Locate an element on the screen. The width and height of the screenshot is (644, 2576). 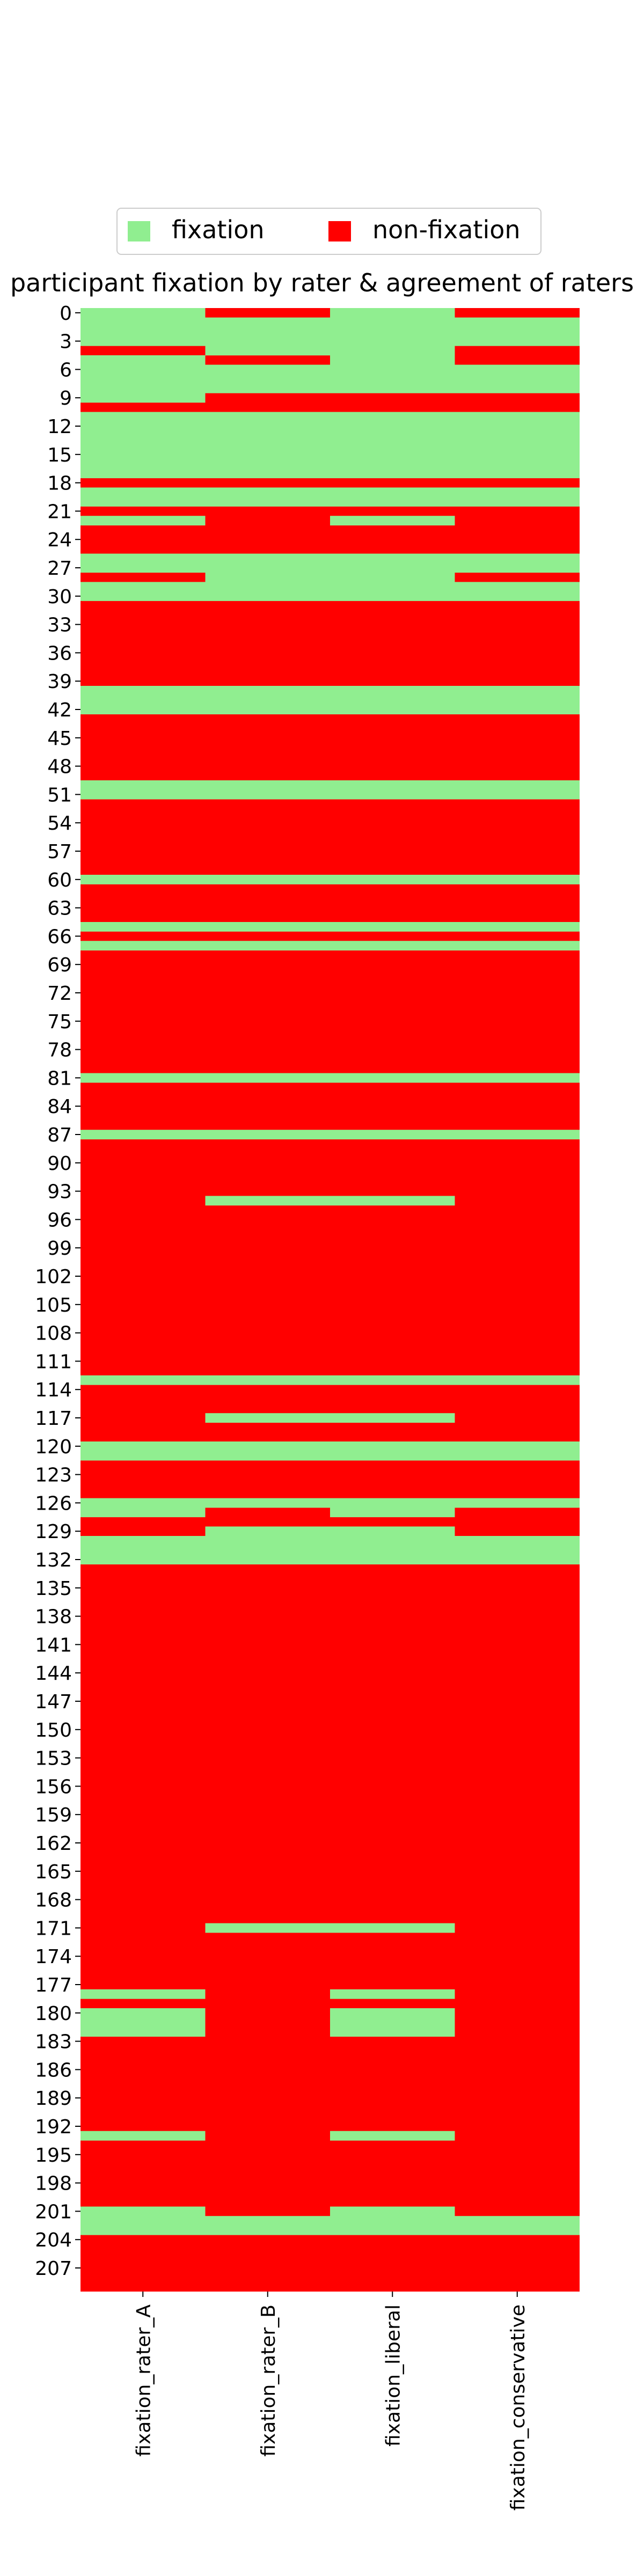
y-tick-label: 99 is located at coordinates (59, 1249).